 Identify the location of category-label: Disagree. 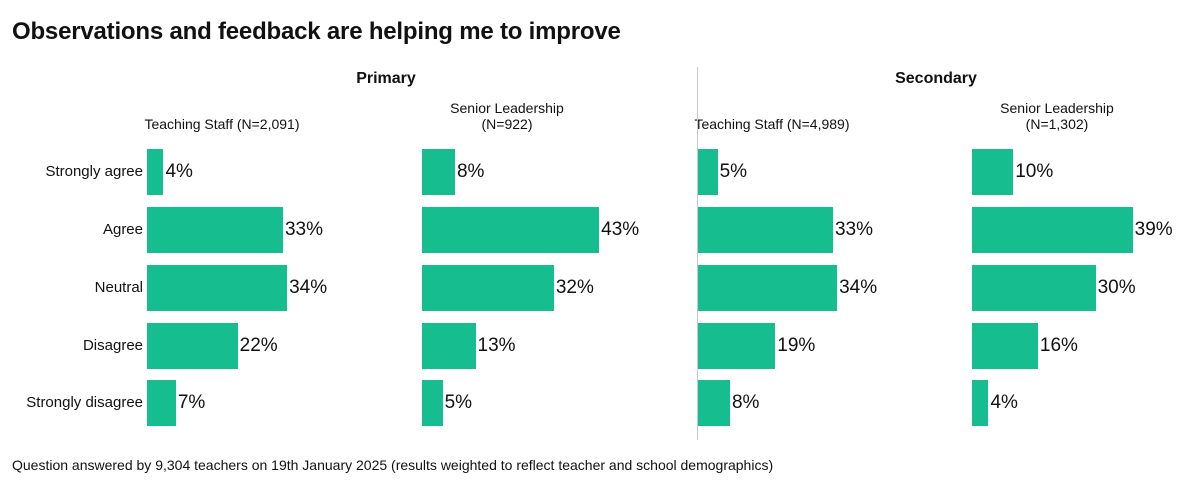
(112, 345).